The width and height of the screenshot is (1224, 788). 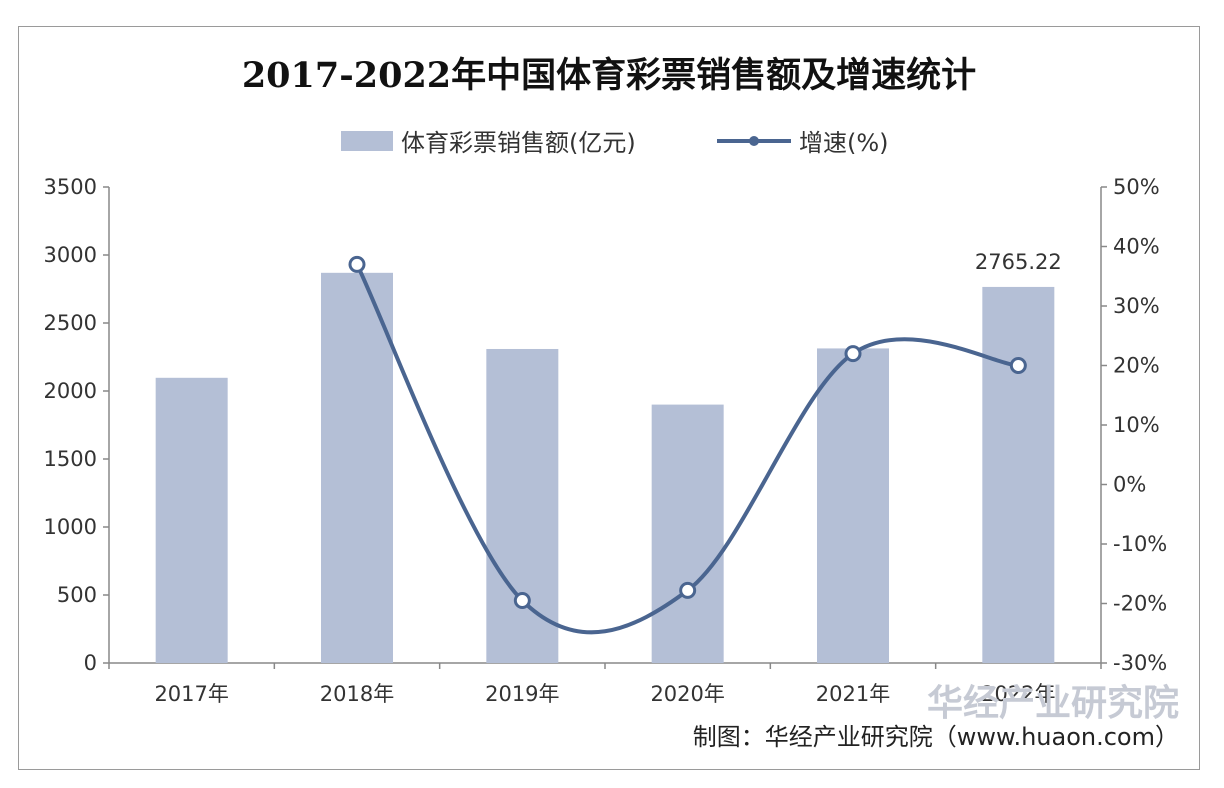 What do you see at coordinates (1140, 544) in the screenshot?
I see `right-tick-label: -10%` at bounding box center [1140, 544].